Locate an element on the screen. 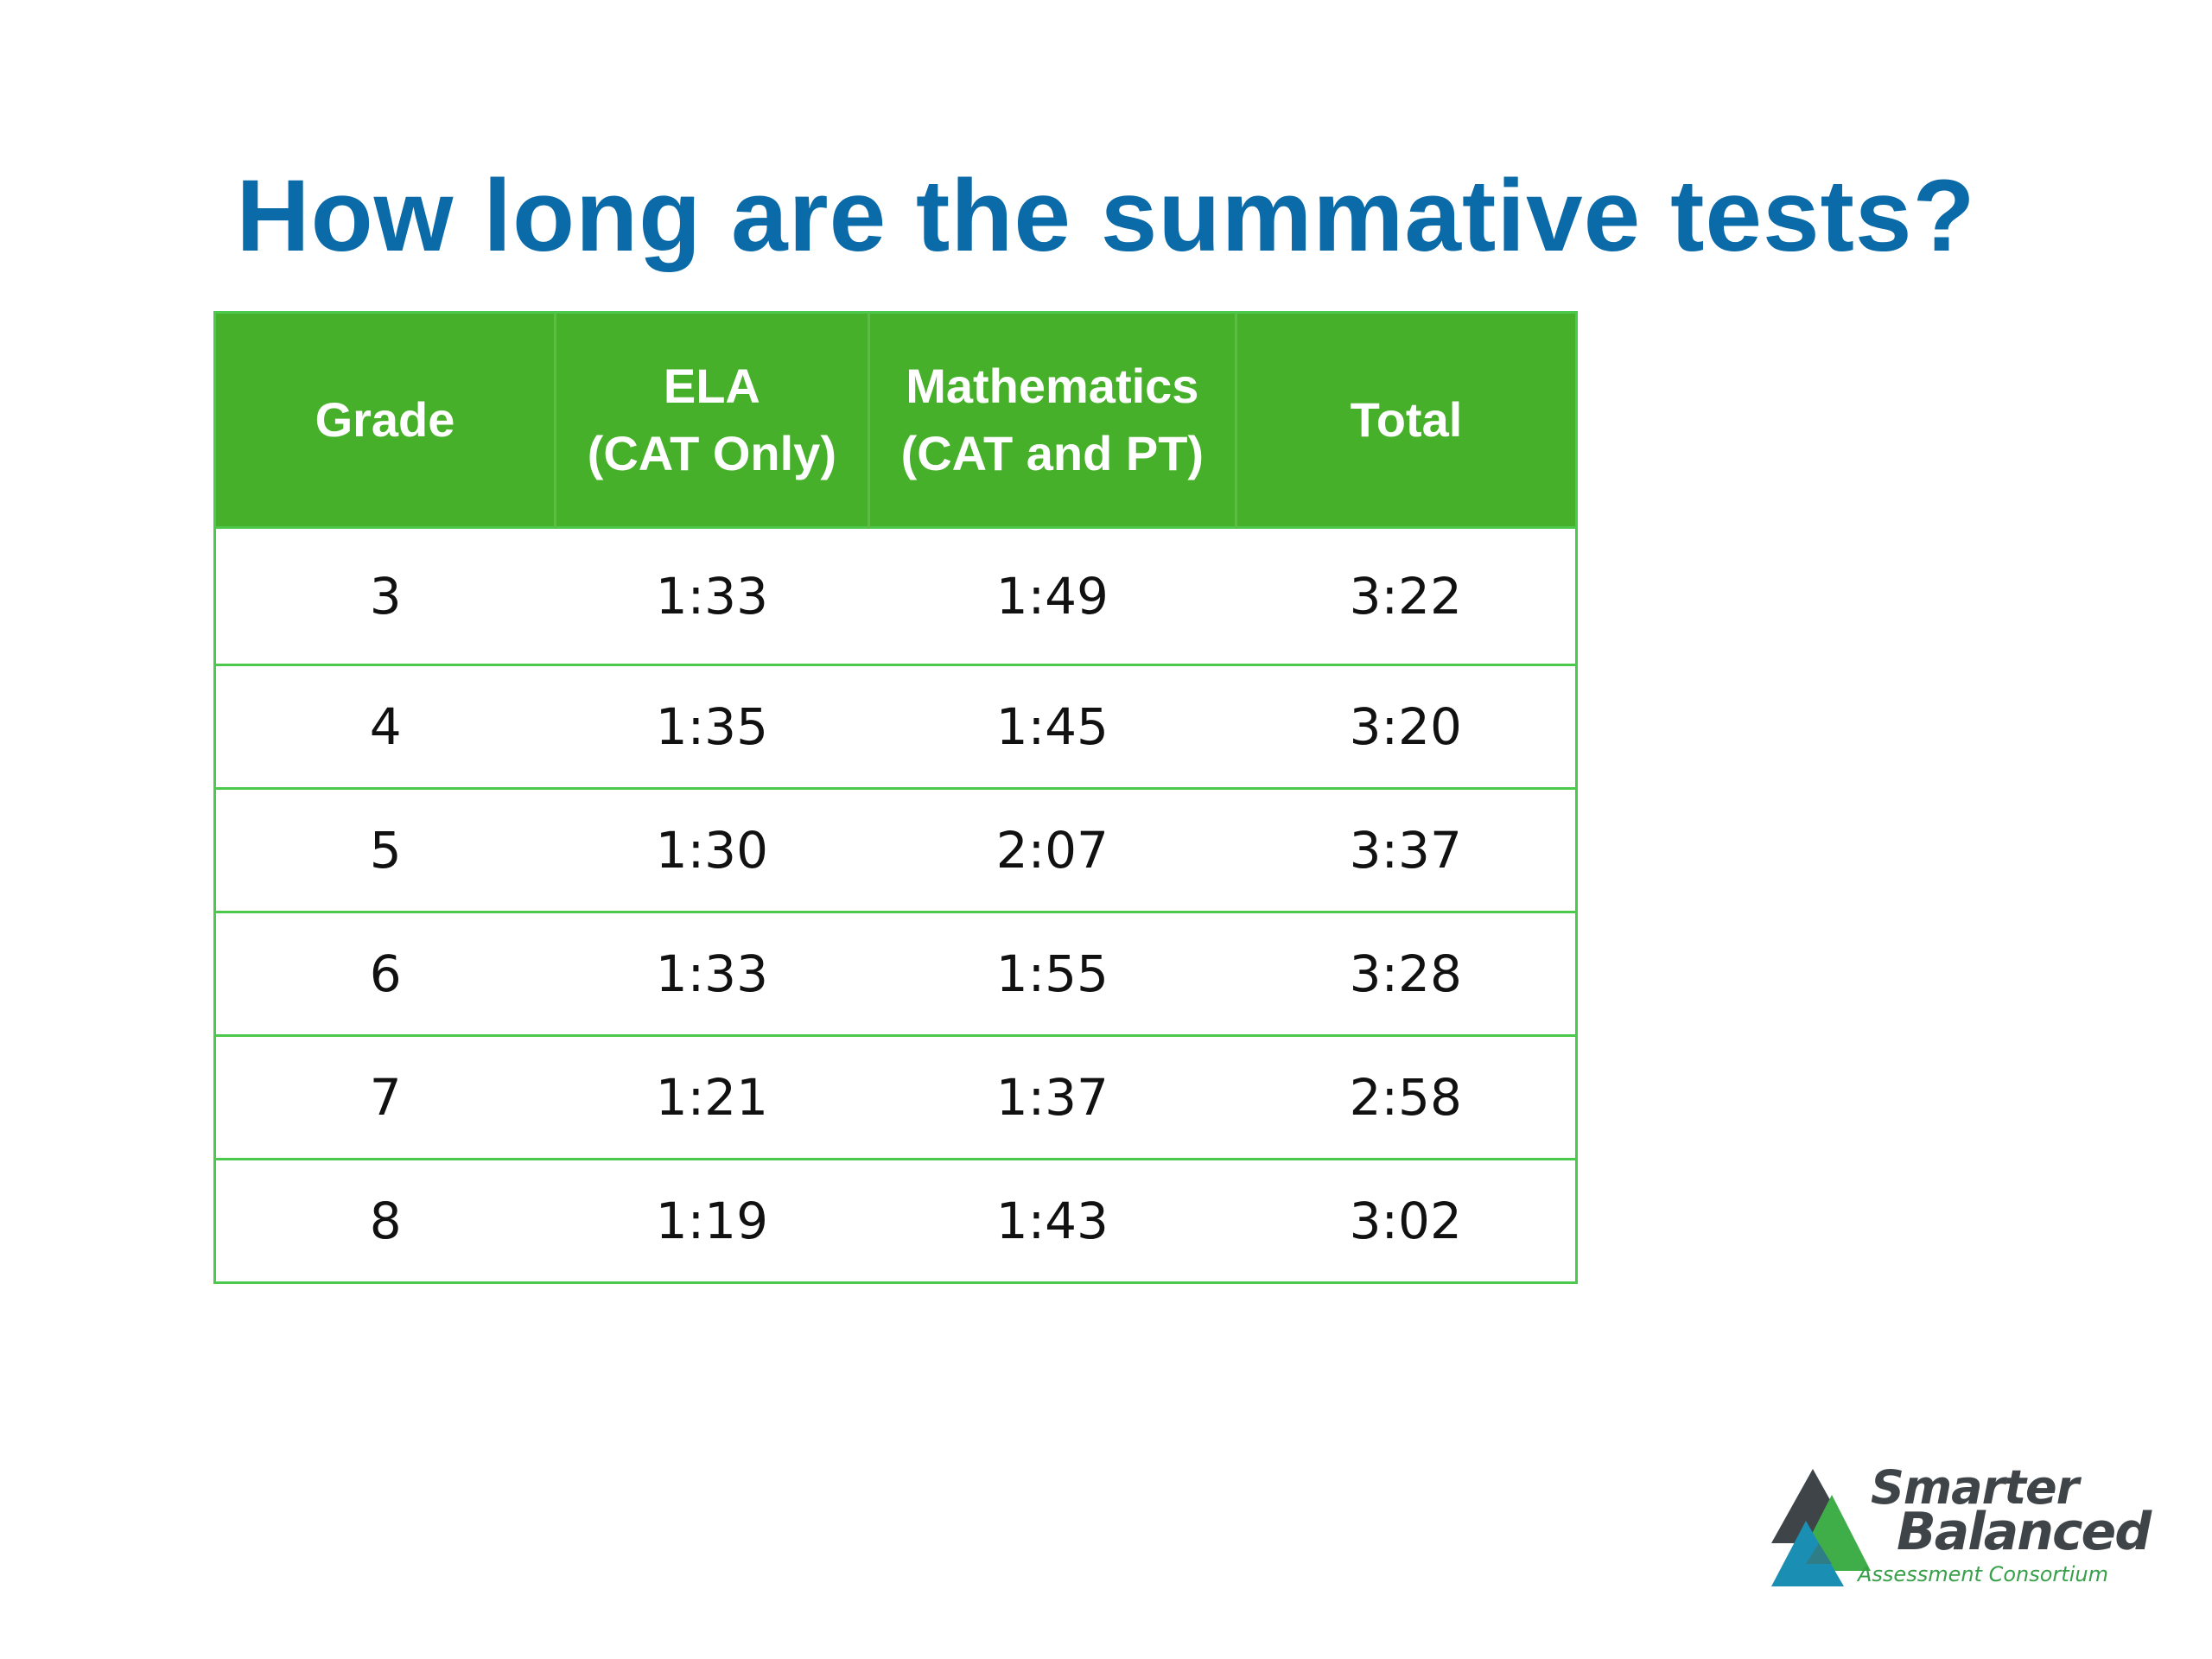 This screenshot has height=1659, width=2212. cell-grade: 8 is located at coordinates (385, 1221).